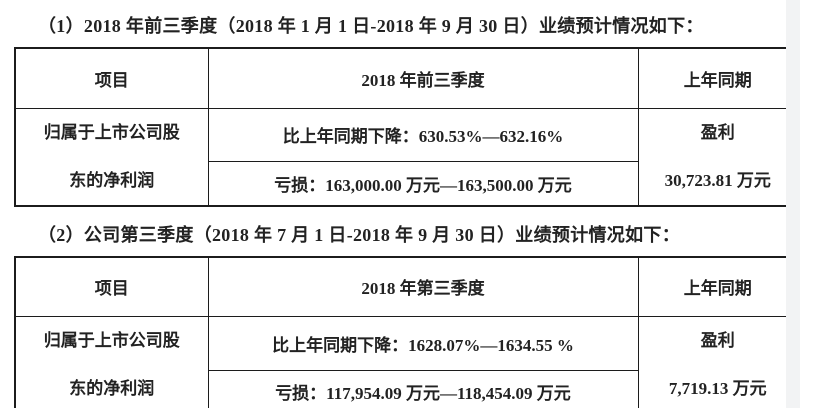  I want to click on loss-cell: 亏损：163,000.00 万元—163,500.00 万元, so click(423, 183).